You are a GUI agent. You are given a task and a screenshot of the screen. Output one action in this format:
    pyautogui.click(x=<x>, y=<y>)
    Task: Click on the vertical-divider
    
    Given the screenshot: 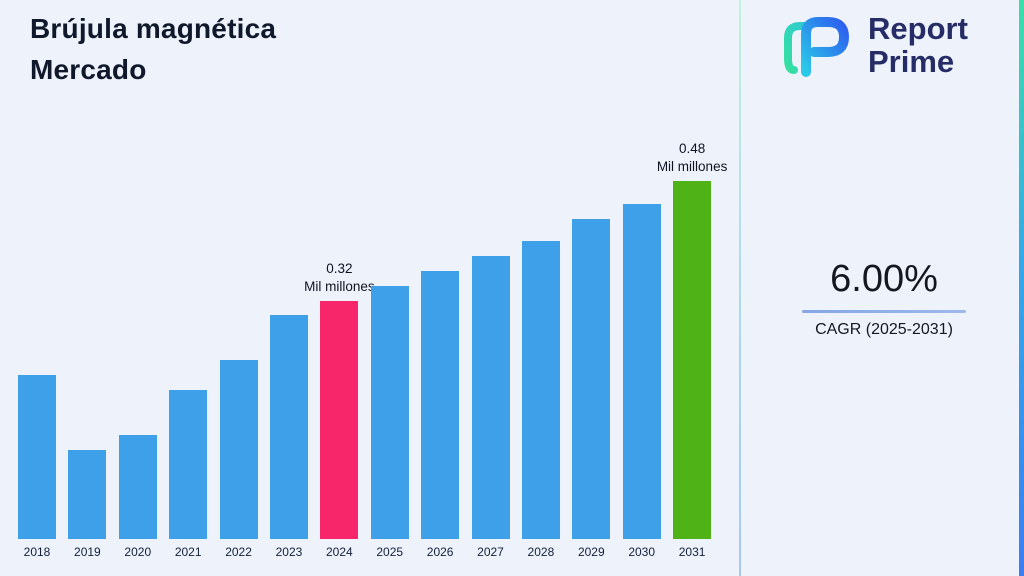 What is the action you would take?
    pyautogui.click(x=740, y=288)
    